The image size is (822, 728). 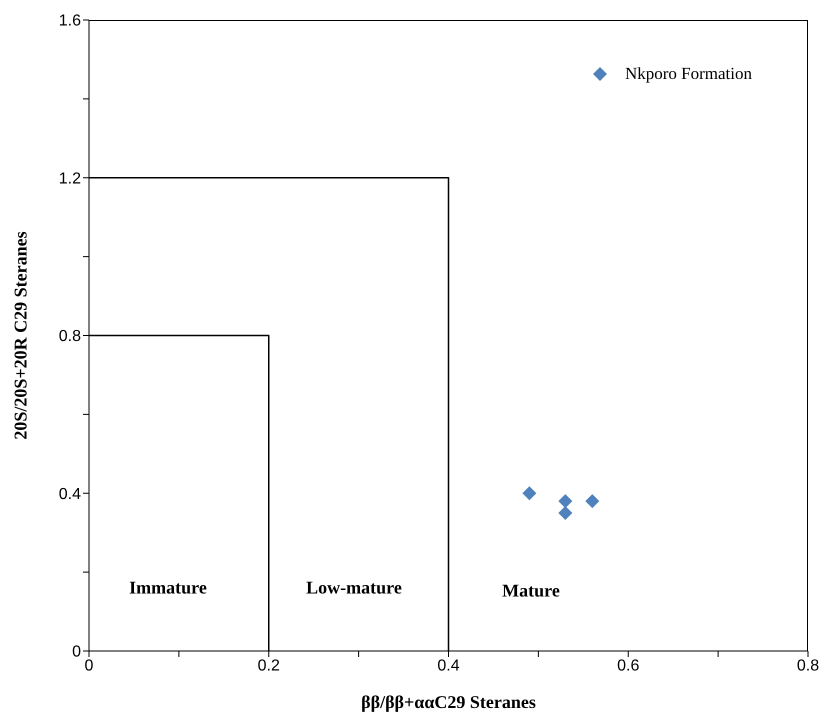 I want to click on x-tick-label: 0.4, so click(x=448, y=665).